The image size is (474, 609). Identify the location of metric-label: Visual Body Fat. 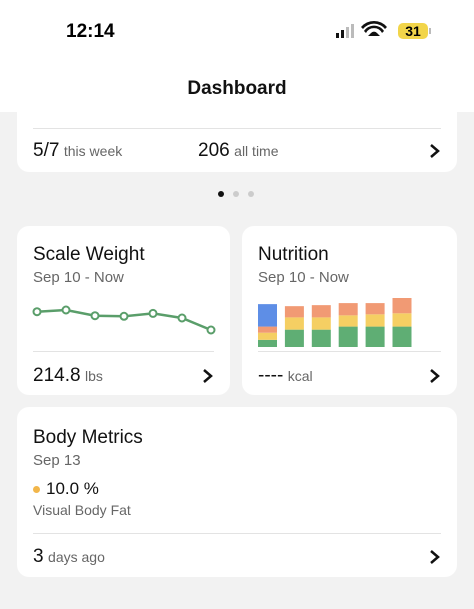
(82, 510).